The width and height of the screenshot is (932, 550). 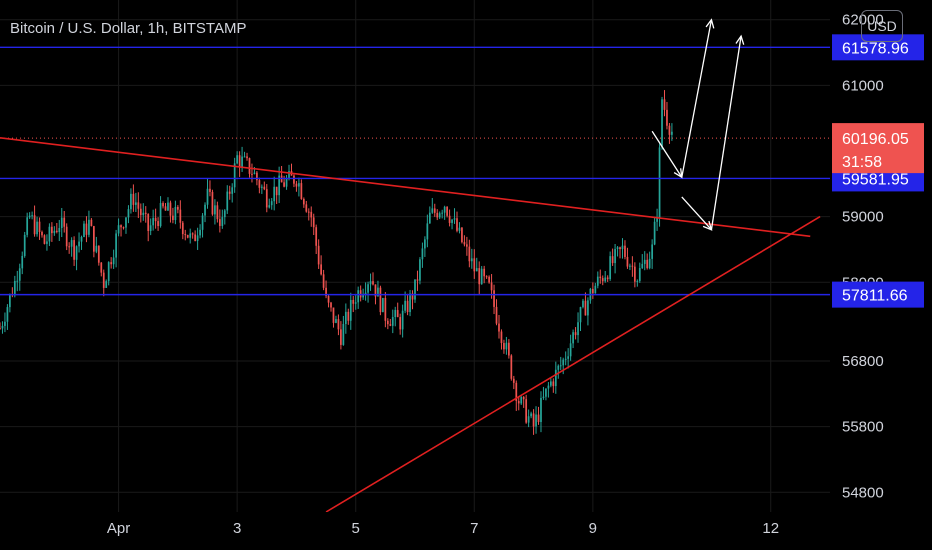 What do you see at coordinates (863, 427) in the screenshot?
I see `y-tick-label: 55800` at bounding box center [863, 427].